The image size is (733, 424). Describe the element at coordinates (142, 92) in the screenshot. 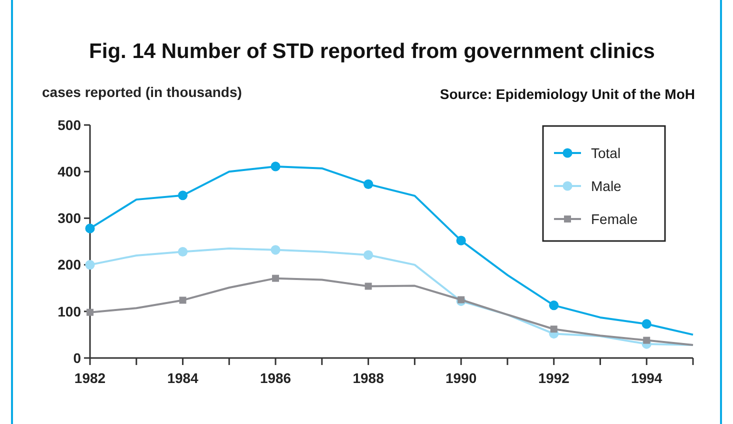

I see `y-axis-title: cases reported (in thousands)` at that location.